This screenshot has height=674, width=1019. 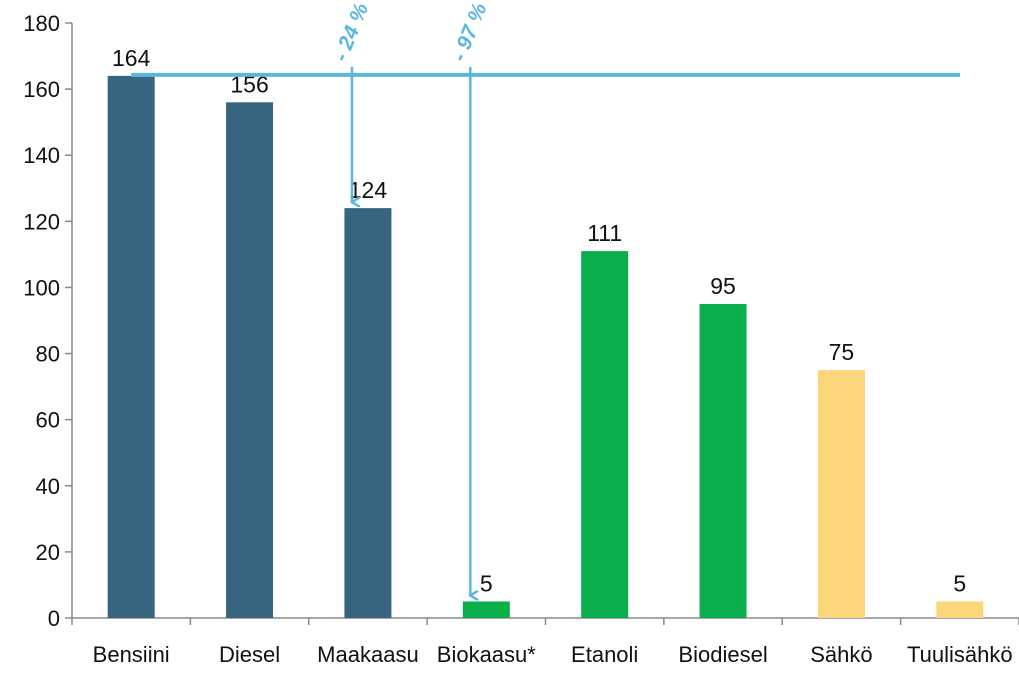 What do you see at coordinates (723, 460) in the screenshot?
I see `bar-biodiesel` at bounding box center [723, 460].